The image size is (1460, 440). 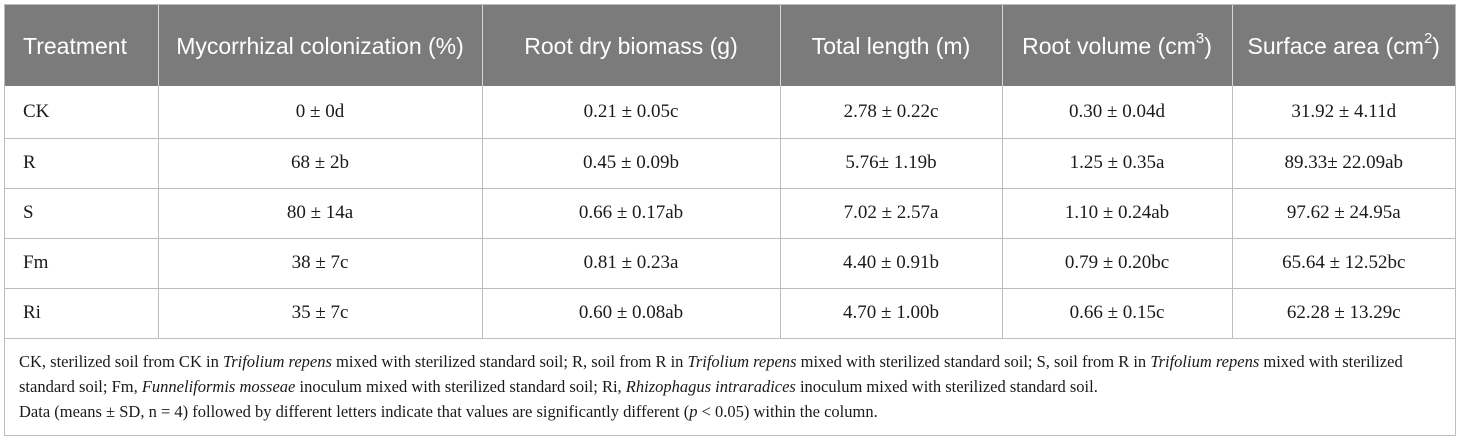 I want to click on cell-colonization: 35 ± 7c, so click(x=320, y=313).